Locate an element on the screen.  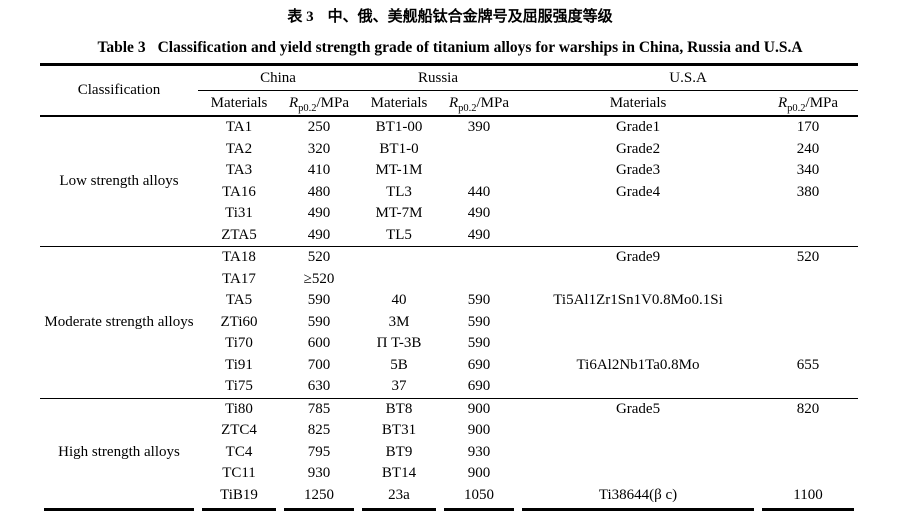
usa-value-cell: 1100 is located at coordinates (808, 494).